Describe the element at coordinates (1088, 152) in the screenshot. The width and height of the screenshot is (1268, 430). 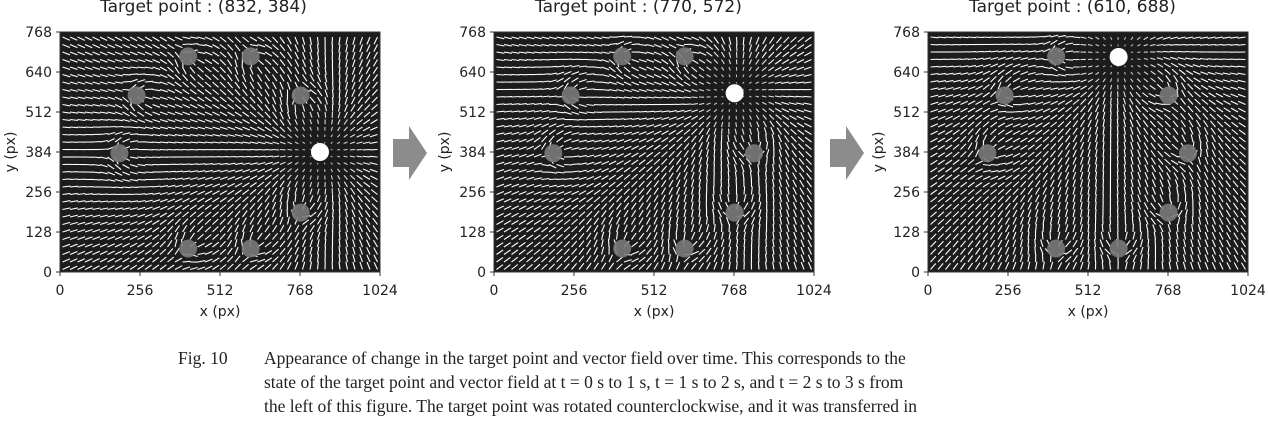
I see `vector-field` at that location.